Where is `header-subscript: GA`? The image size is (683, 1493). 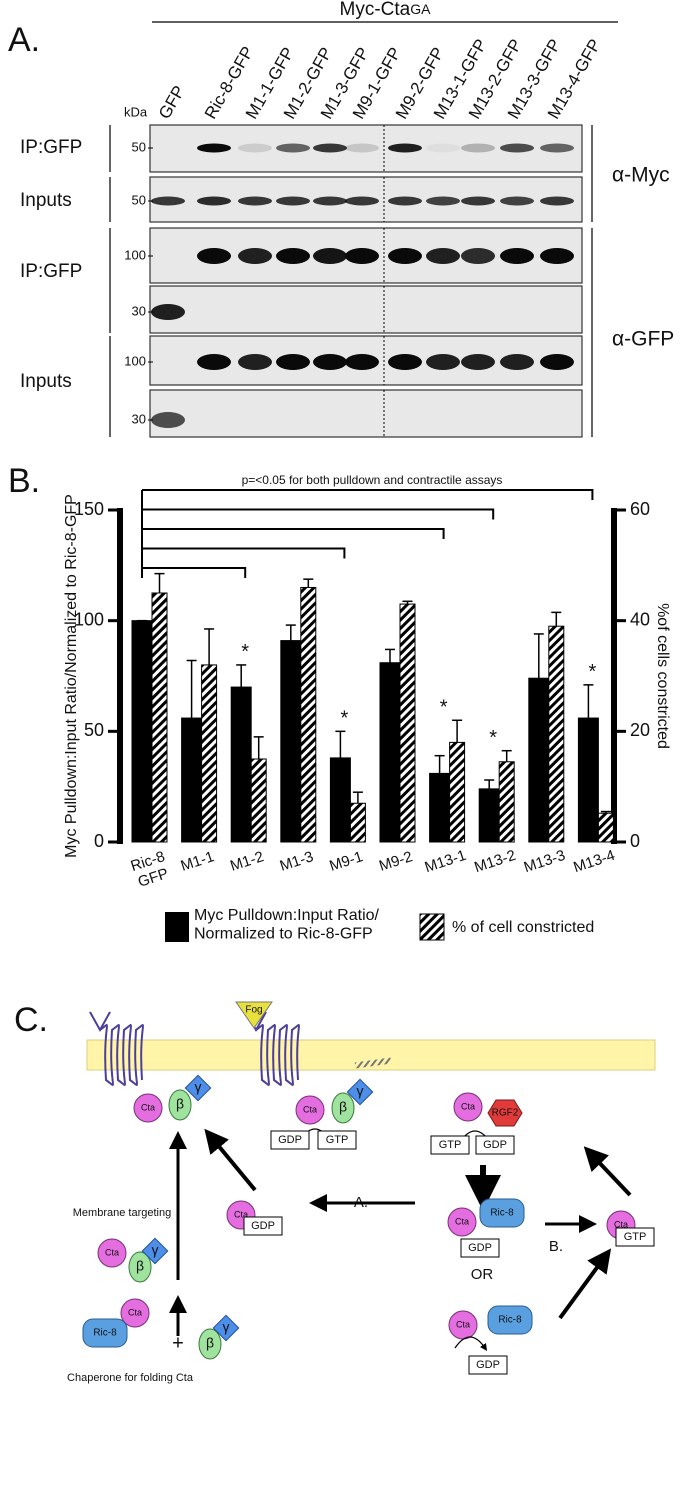
header-subscript: GA is located at coordinates (420, 9).